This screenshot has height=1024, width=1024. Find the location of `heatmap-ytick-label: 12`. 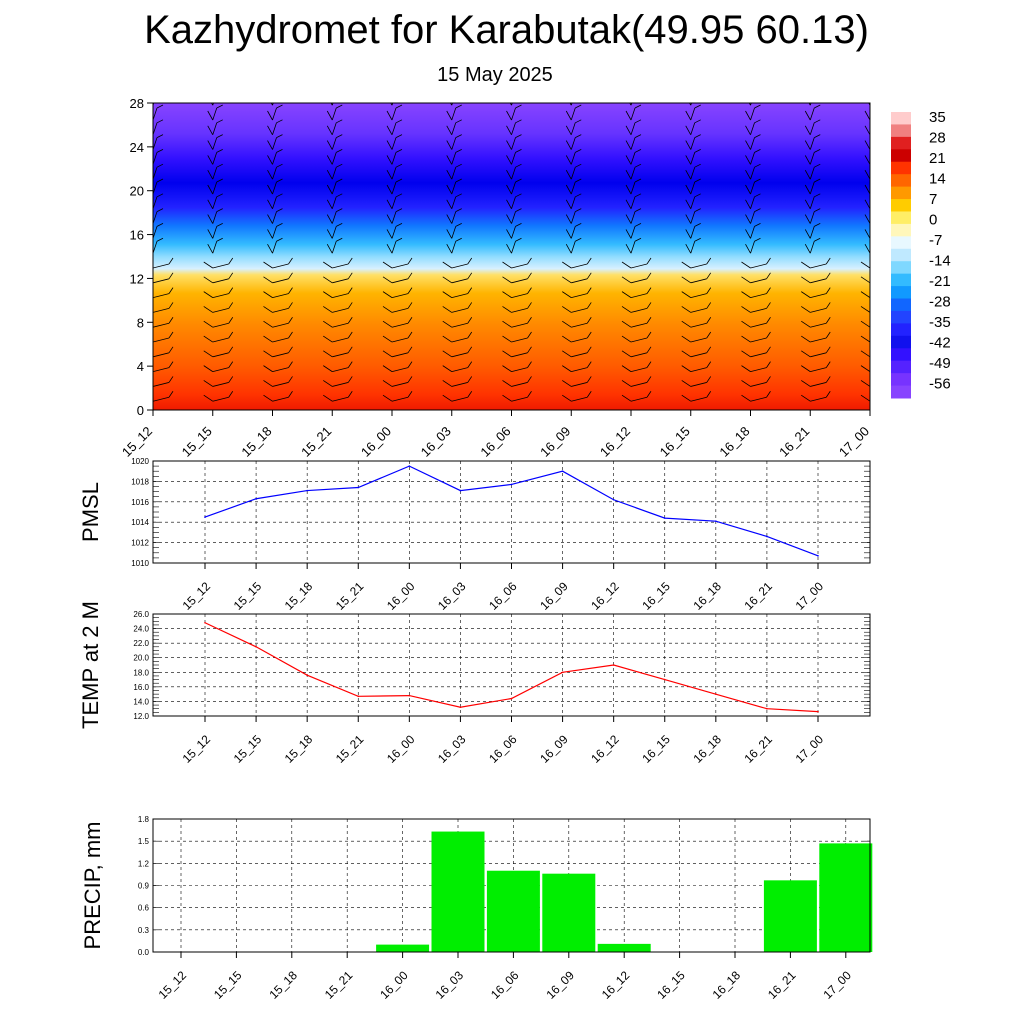

heatmap-ytick-label: 12 is located at coordinates (137, 278).